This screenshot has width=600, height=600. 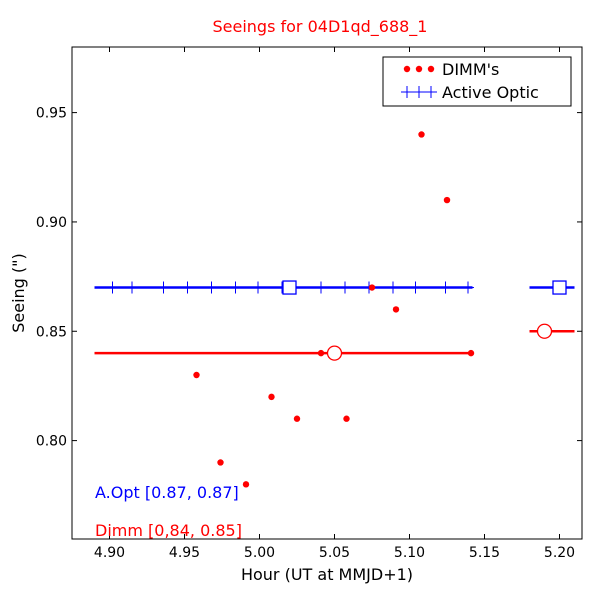 I want to click on legend: DIMM's Active Optic, so click(x=477, y=81).